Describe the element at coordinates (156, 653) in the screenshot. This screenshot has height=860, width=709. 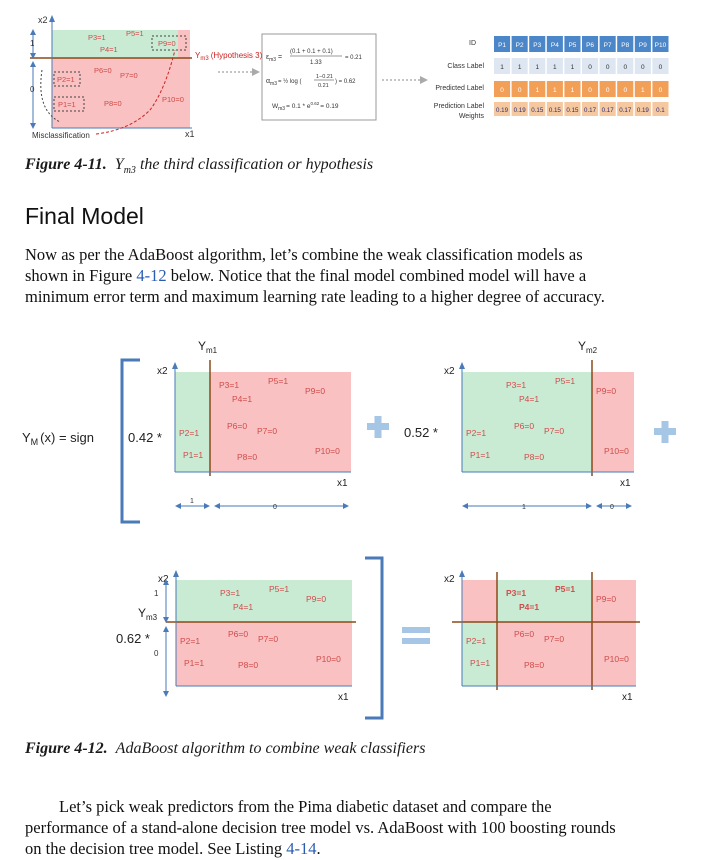
I see `panel-ym3-tick0: 0` at that location.